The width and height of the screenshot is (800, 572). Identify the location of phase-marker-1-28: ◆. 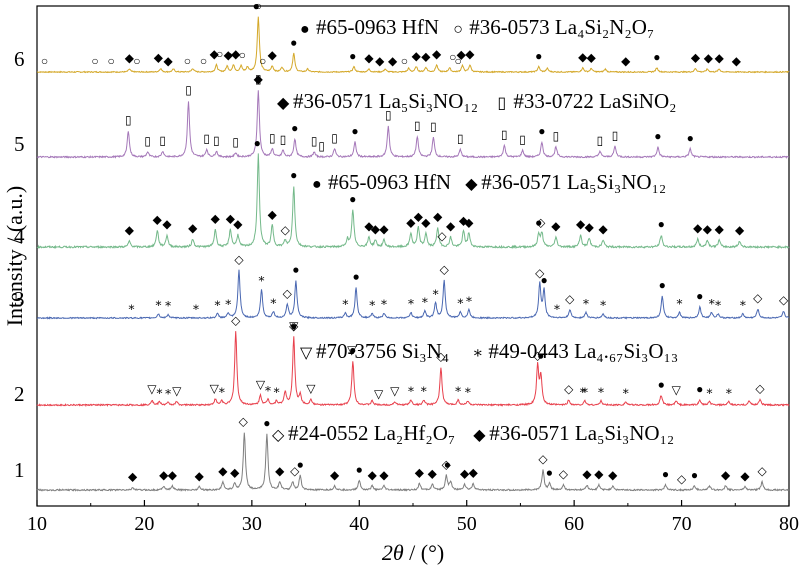
(587, 474).